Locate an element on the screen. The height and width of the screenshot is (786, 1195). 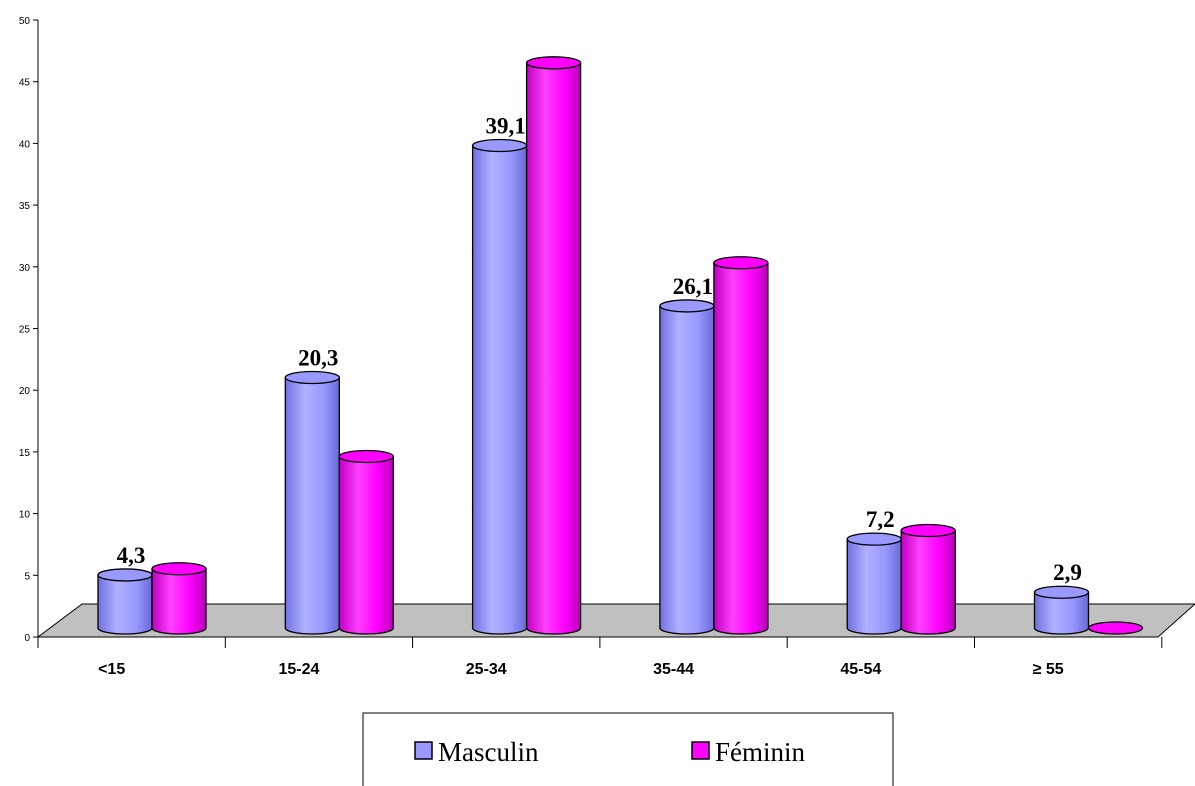
data-label: 2,9 is located at coordinates (1067, 572).